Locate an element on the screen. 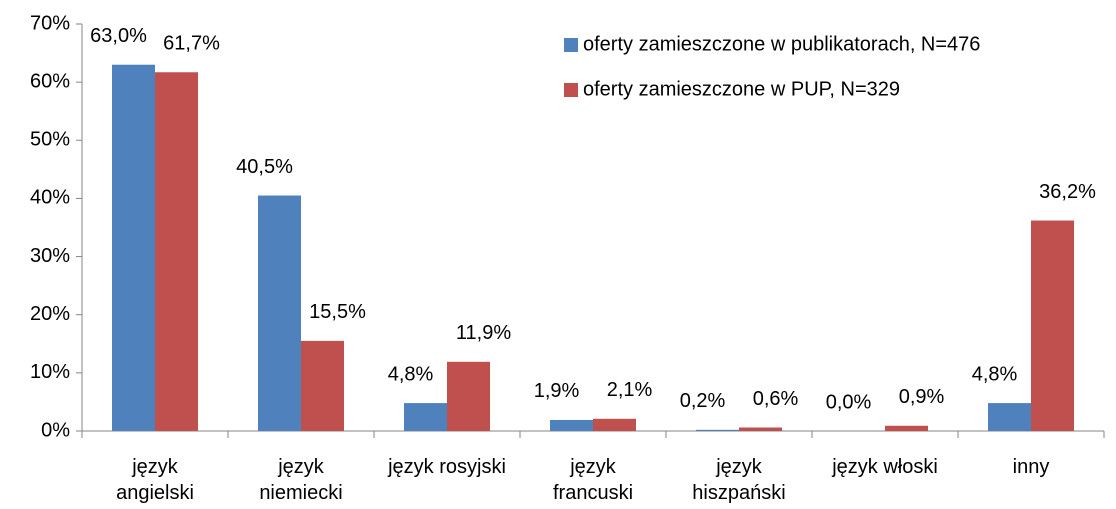 This screenshot has height=509, width=1116. x-tick-label: język włoski is located at coordinates (885, 467).